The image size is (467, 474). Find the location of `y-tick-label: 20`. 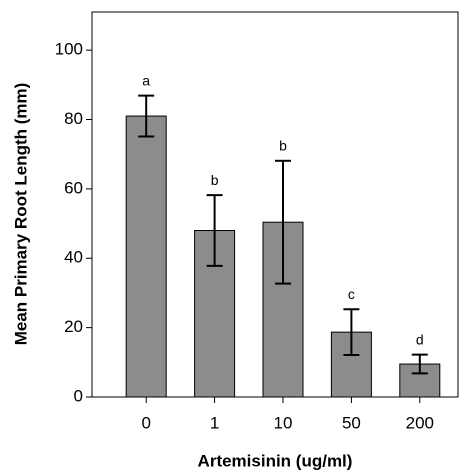

y-tick-label: 20 is located at coordinates (73, 326).